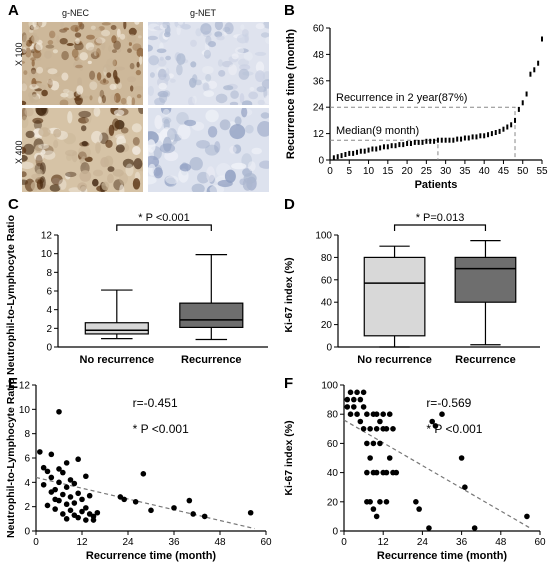 The width and height of the screenshot is (550, 565). What do you see at coordinates (27, 483) in the screenshot?
I see `y-tick-label: 4` at bounding box center [27, 483].